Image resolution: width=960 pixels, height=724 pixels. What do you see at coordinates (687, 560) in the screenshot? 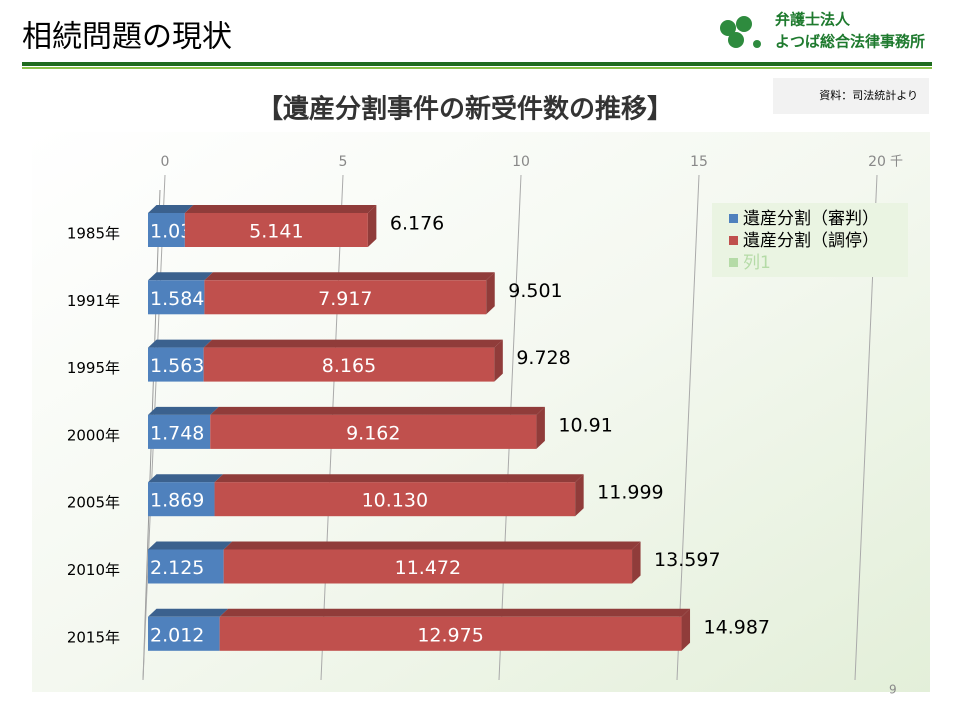
I see `total-label: 13.597` at bounding box center [687, 560].